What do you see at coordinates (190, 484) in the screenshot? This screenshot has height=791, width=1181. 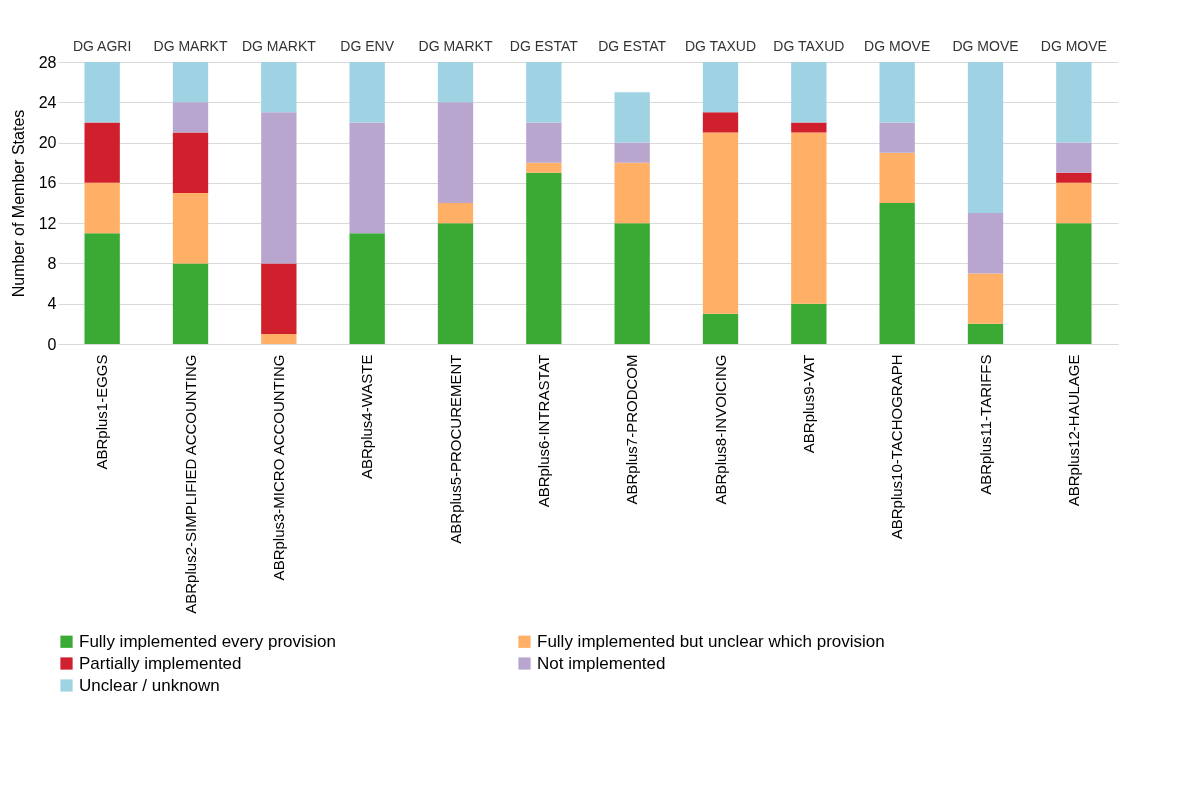 I see `x-tick-label: ABRplus2-SIMPLIFIED ACCOUNTING` at bounding box center [190, 484].